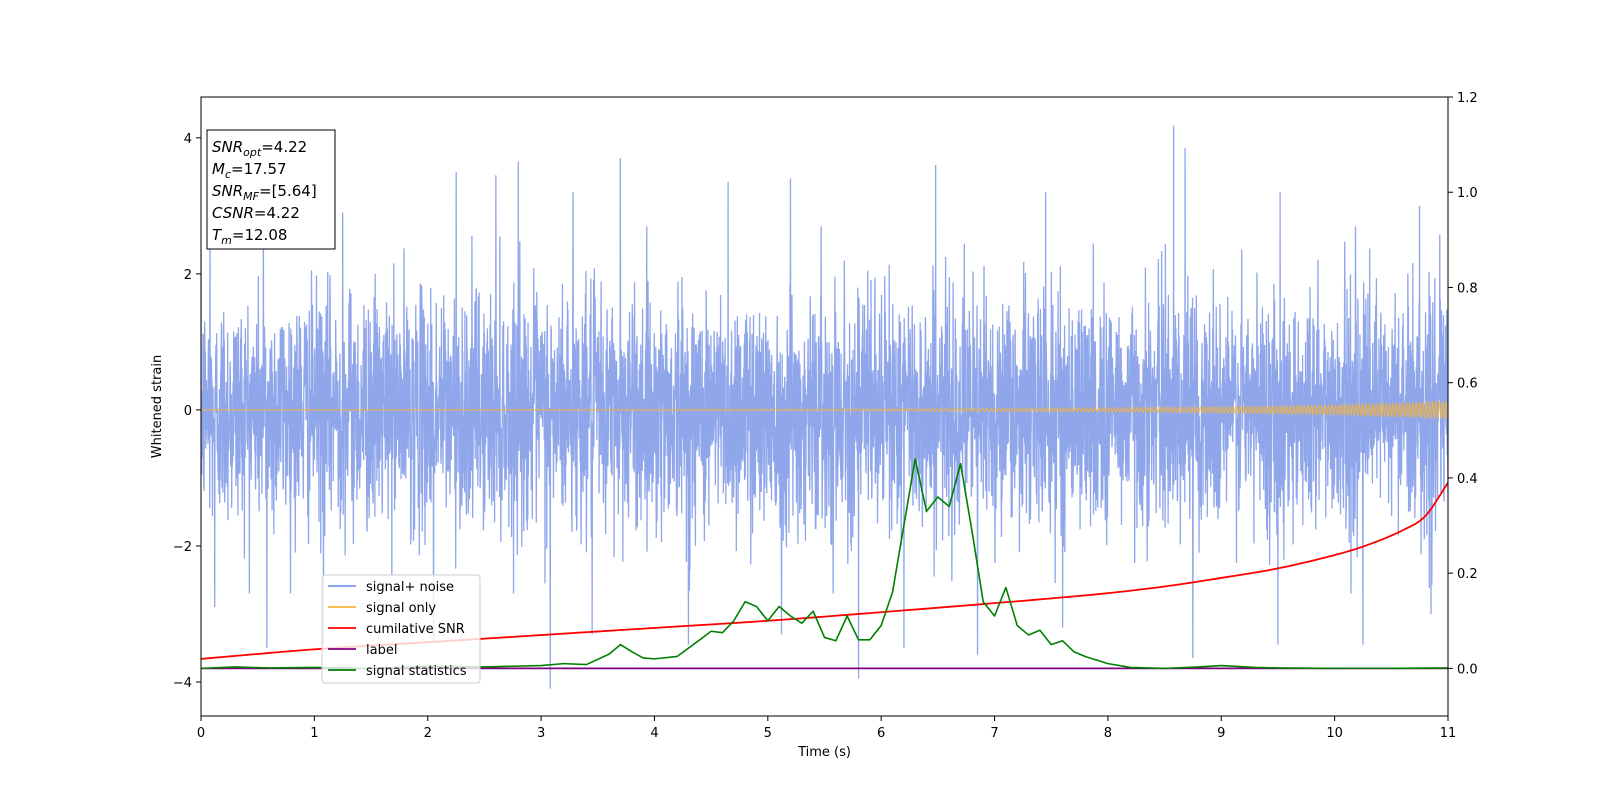 The height and width of the screenshot is (800, 1600). What do you see at coordinates (410, 587) in the screenshot?
I see `legend-entry-label: signal+ noise` at bounding box center [410, 587].